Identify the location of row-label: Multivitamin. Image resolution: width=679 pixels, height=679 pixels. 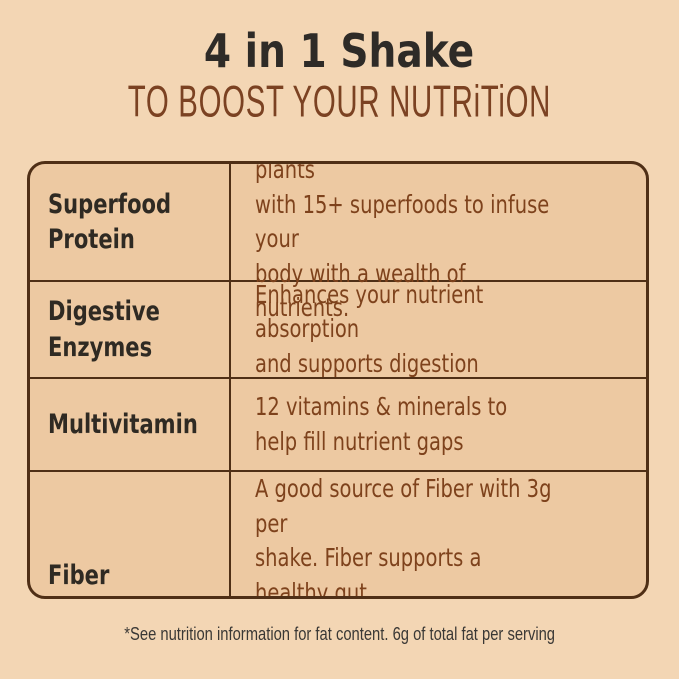
(123, 424).